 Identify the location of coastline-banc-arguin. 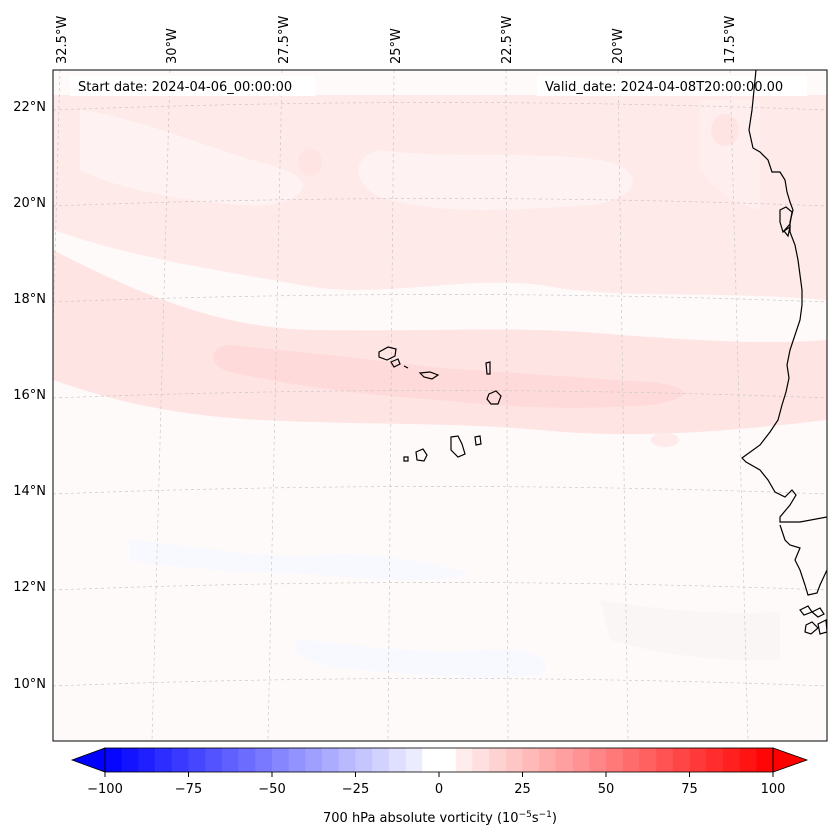
(787, 231).